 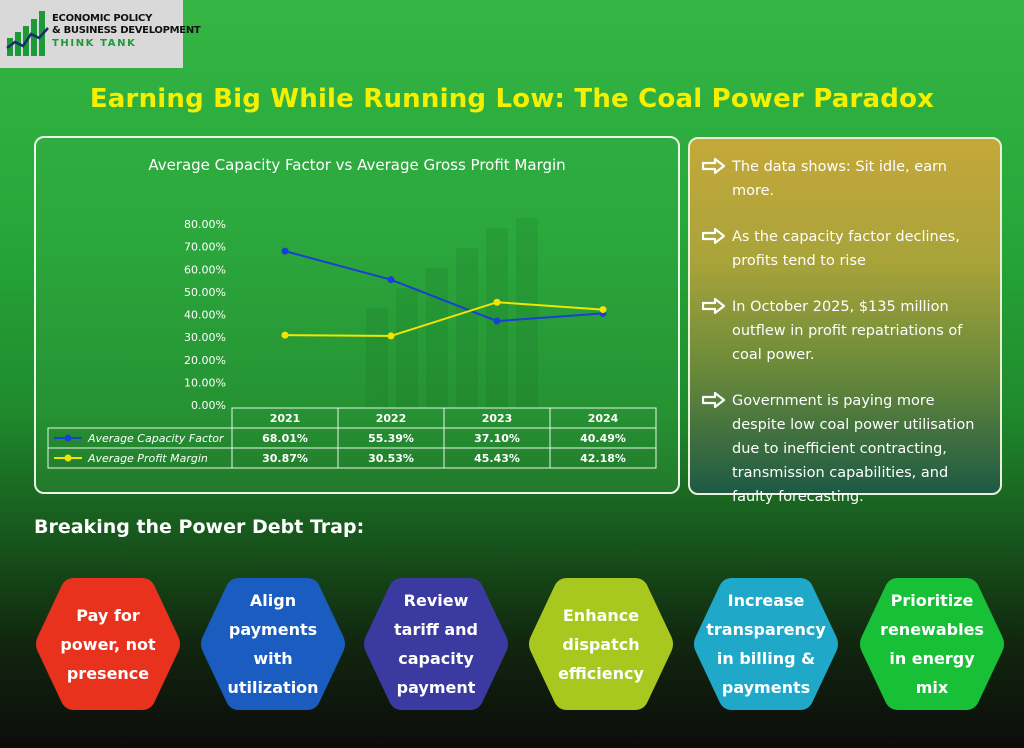 I want to click on y-tick-label: 80.00%, so click(x=205, y=224).